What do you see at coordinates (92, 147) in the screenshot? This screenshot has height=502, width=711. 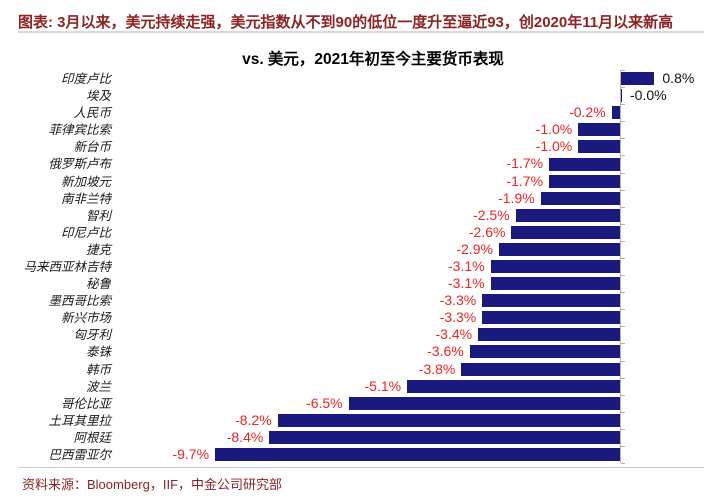 I see `category-label: 新台币` at bounding box center [92, 147].